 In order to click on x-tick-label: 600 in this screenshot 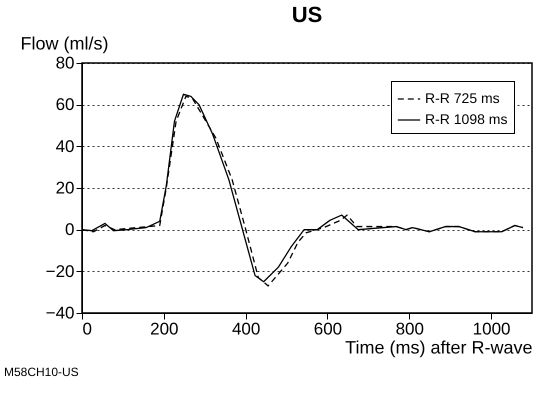, I will do `click(328, 329)`.